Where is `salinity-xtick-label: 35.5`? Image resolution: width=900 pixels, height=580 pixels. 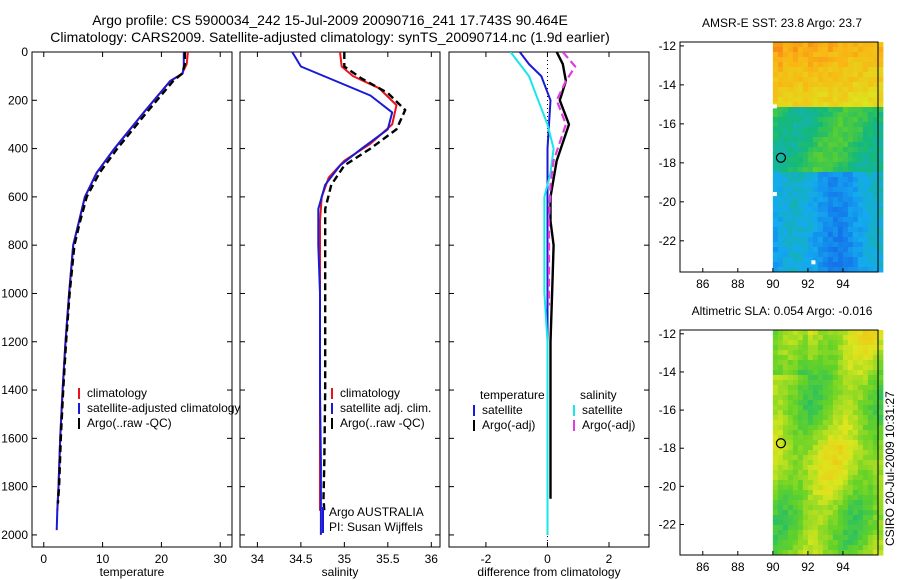 salinity-xtick-label: 35.5 is located at coordinates (388, 559).